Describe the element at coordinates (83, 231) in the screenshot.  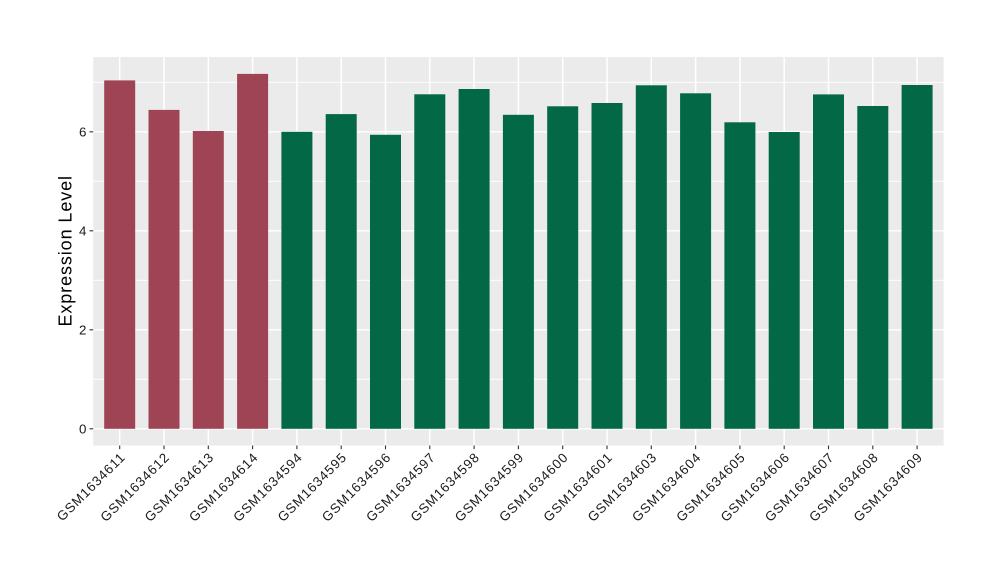
I see `svg-text: 4` at that location.